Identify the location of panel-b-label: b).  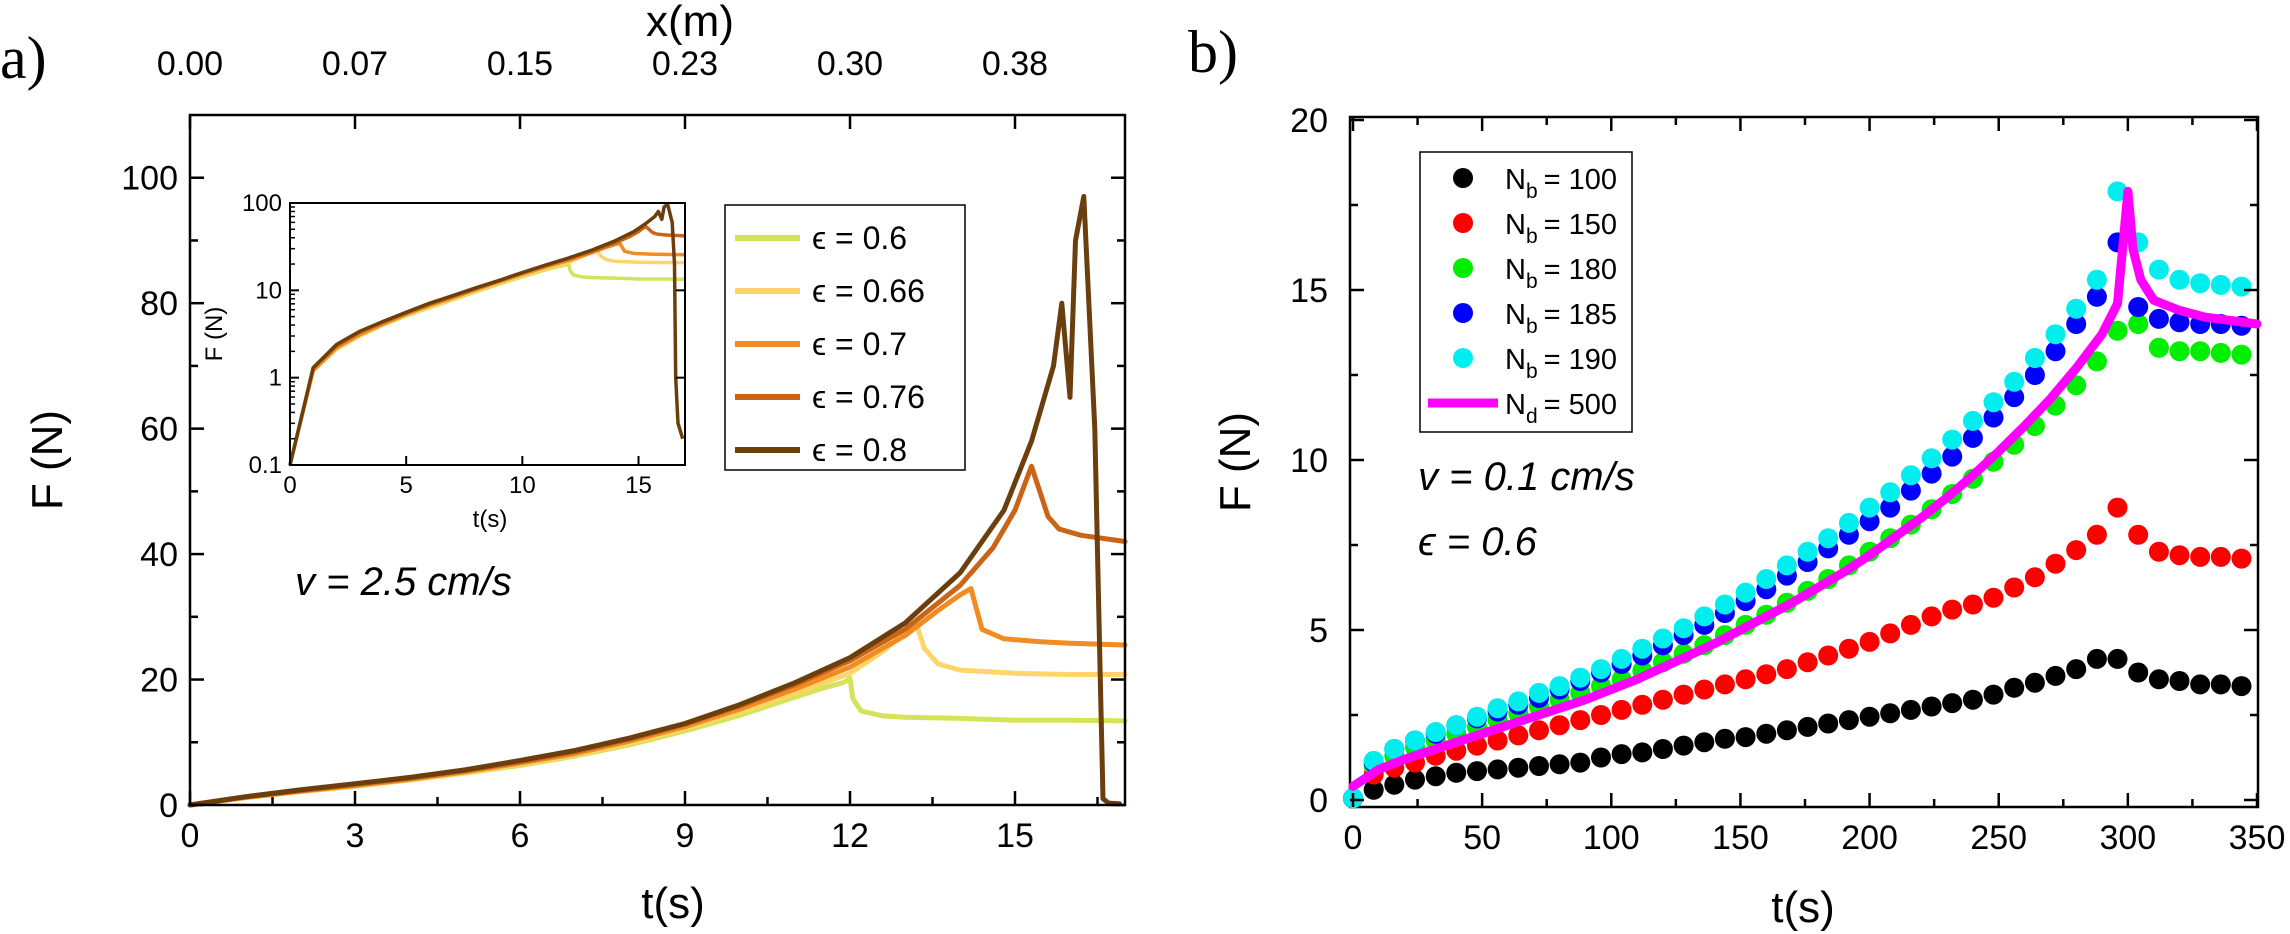
(1213, 52).